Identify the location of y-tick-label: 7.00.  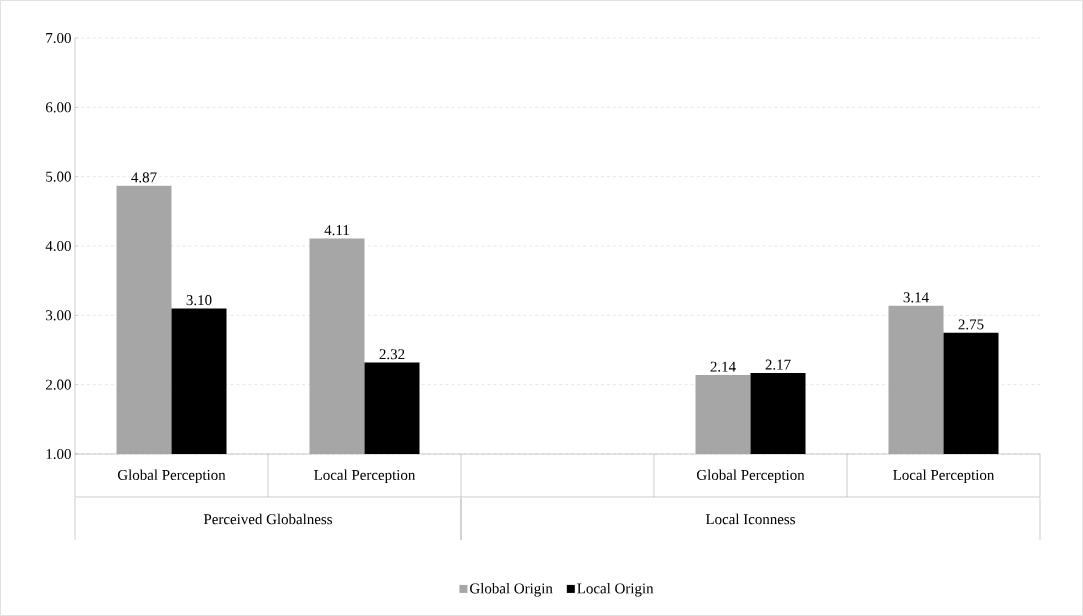
(58, 38).